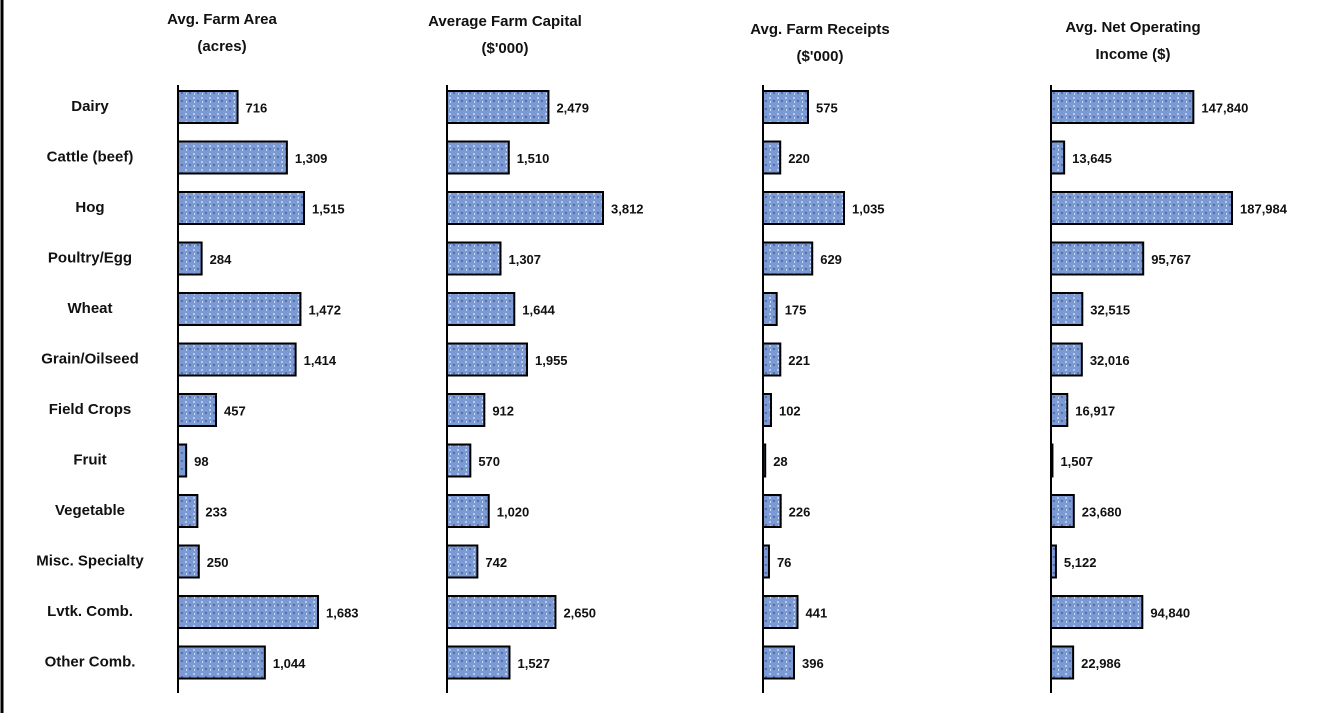 The height and width of the screenshot is (713, 1329). I want to click on category-label: Wheat, so click(90, 308).